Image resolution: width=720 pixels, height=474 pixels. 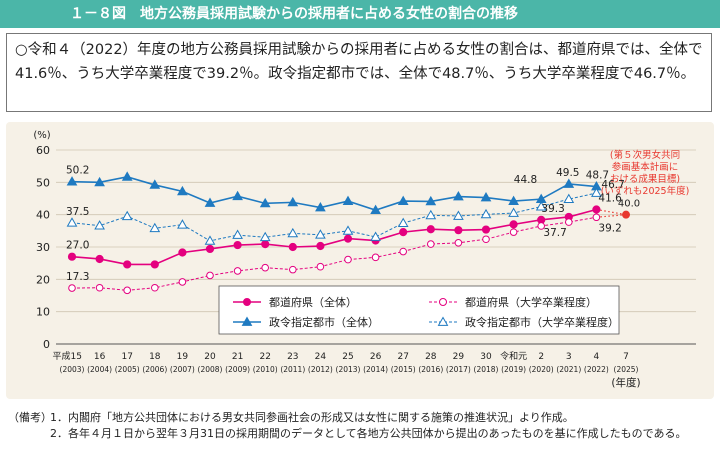 What do you see at coordinates (542, 322) in the screenshot?
I see `legend-label: 政令指定都市（大学卒業程度）` at bounding box center [542, 322].